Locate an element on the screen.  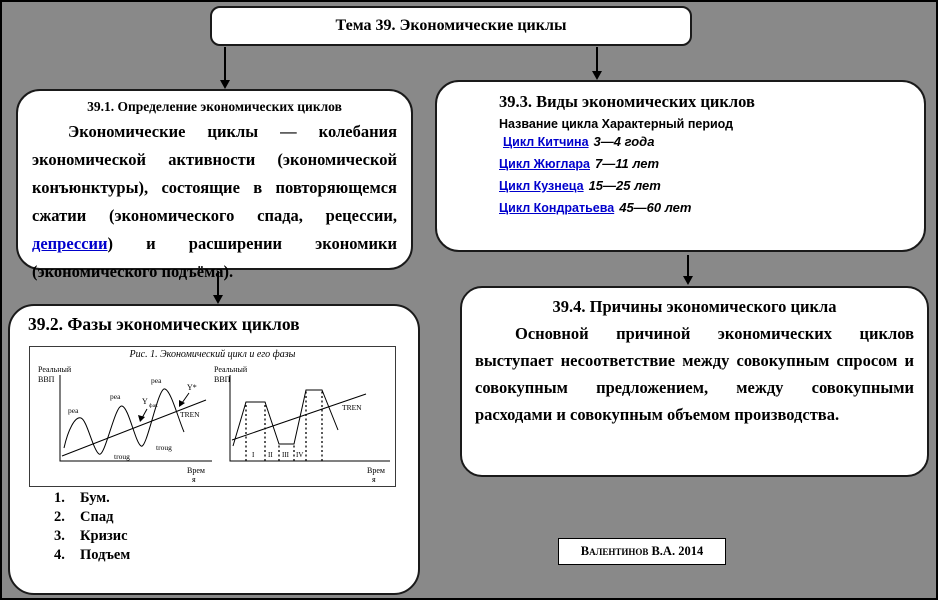
list-item: 4. Подъем is located at coordinates (92, 555).